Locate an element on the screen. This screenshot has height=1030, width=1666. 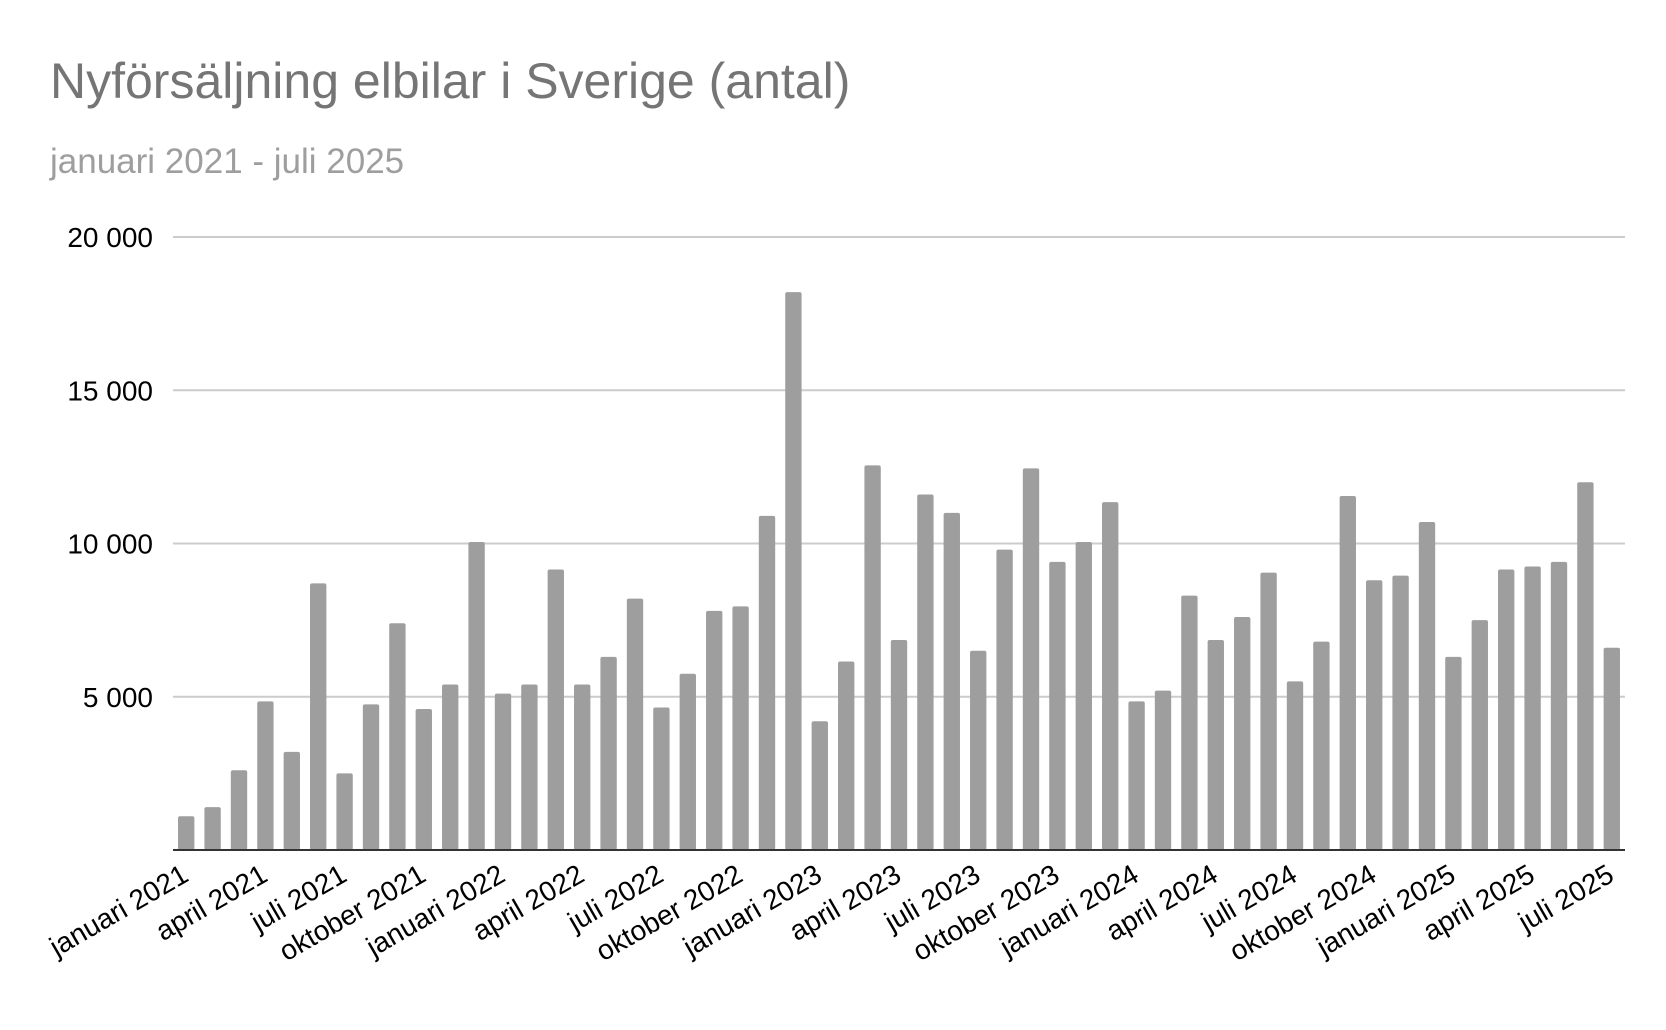
chart-title: Nyförsäljning elbilar i Sverige (antal) is located at coordinates (450, 81).